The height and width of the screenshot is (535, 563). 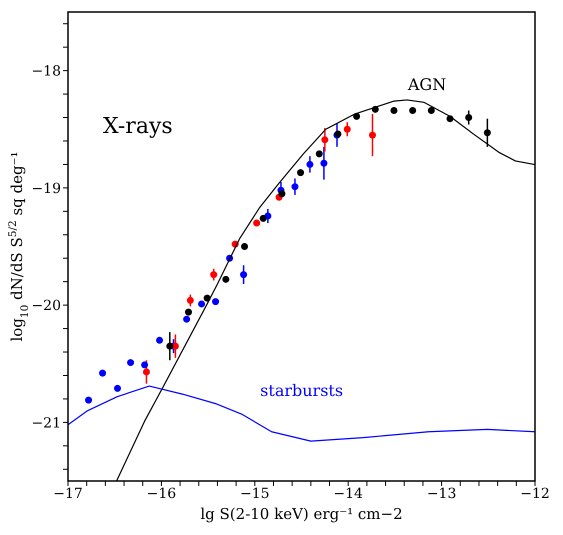 I want to click on series-label: starbursts, so click(x=302, y=390).